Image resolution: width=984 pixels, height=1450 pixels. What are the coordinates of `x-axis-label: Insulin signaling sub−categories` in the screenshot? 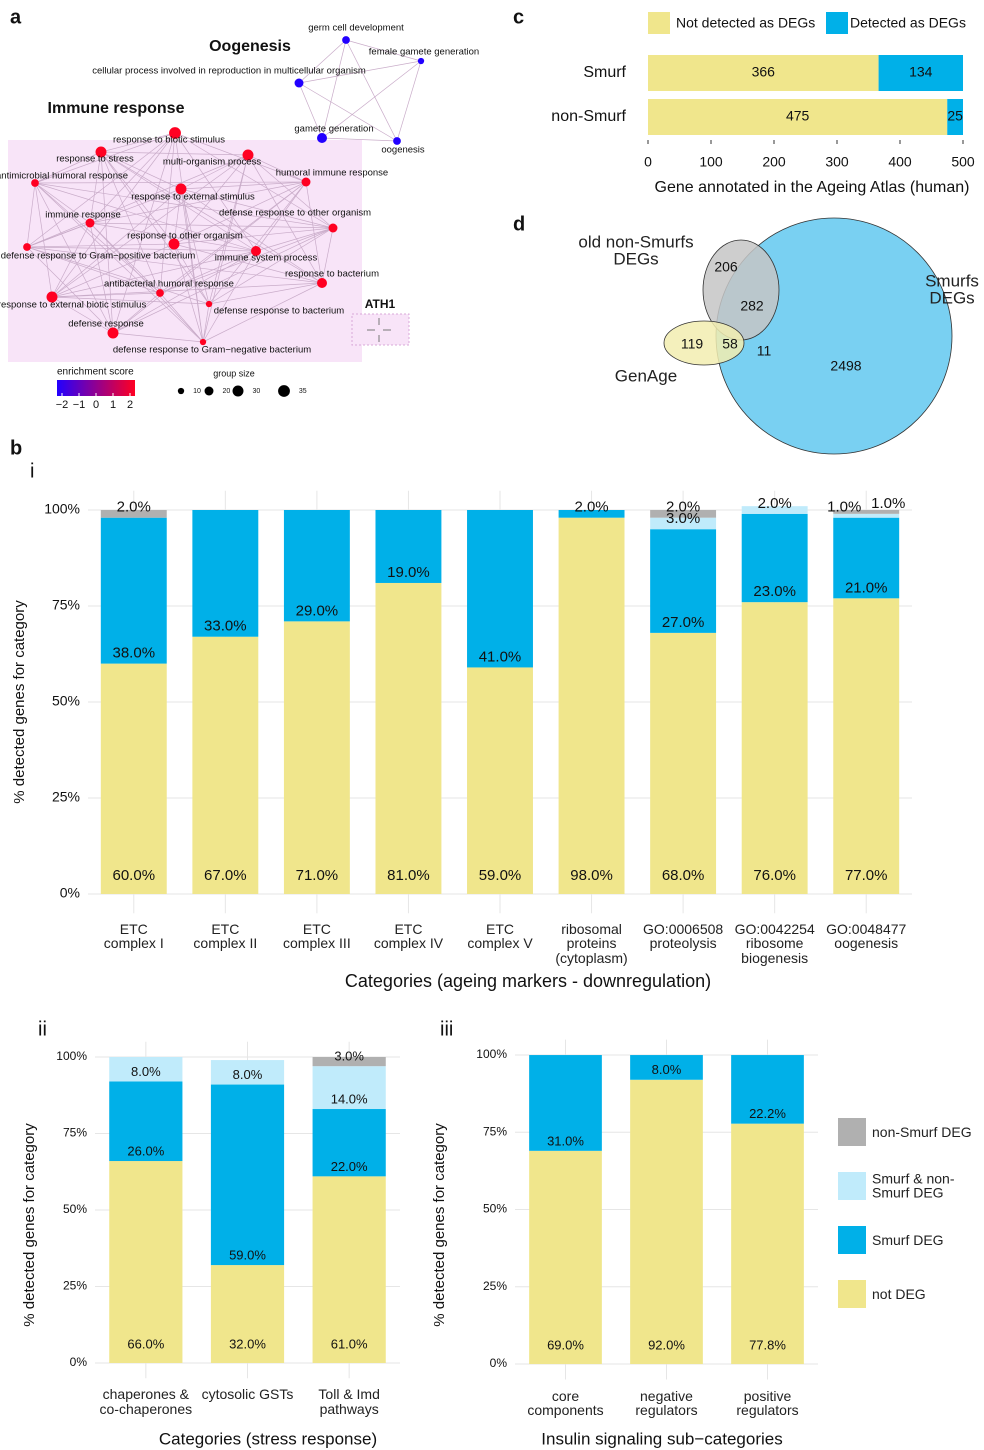 It's located at (661, 1438).